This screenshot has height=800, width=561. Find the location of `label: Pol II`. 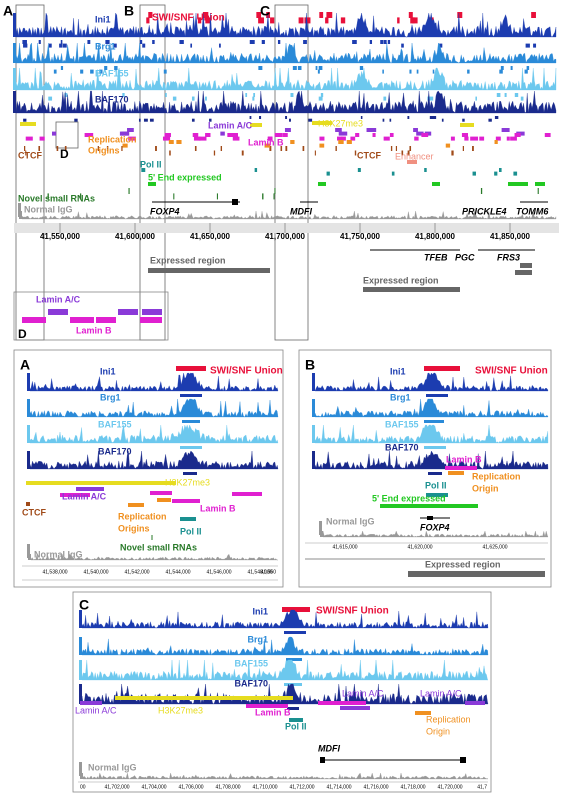

label: Pol II is located at coordinates (296, 726).